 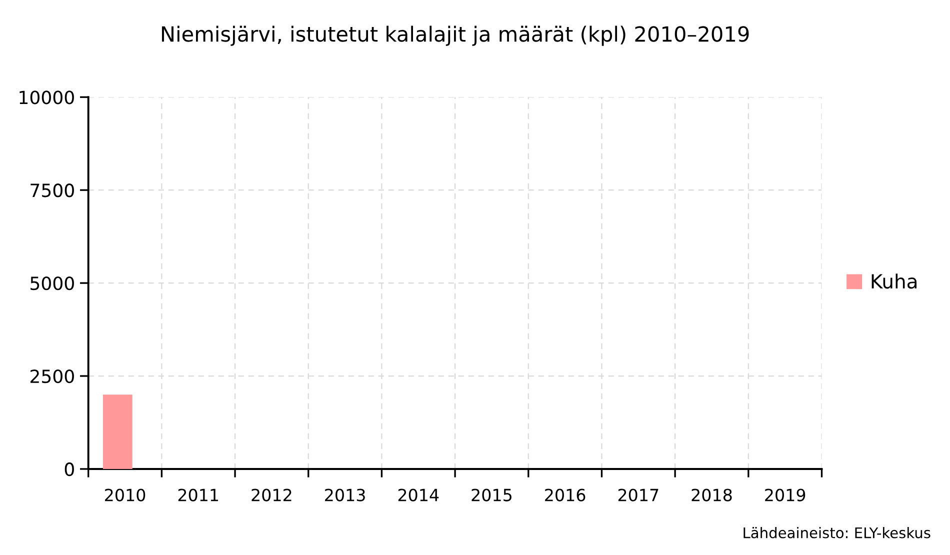 I want to click on y-tick-label: 10000, so click(x=47, y=97).